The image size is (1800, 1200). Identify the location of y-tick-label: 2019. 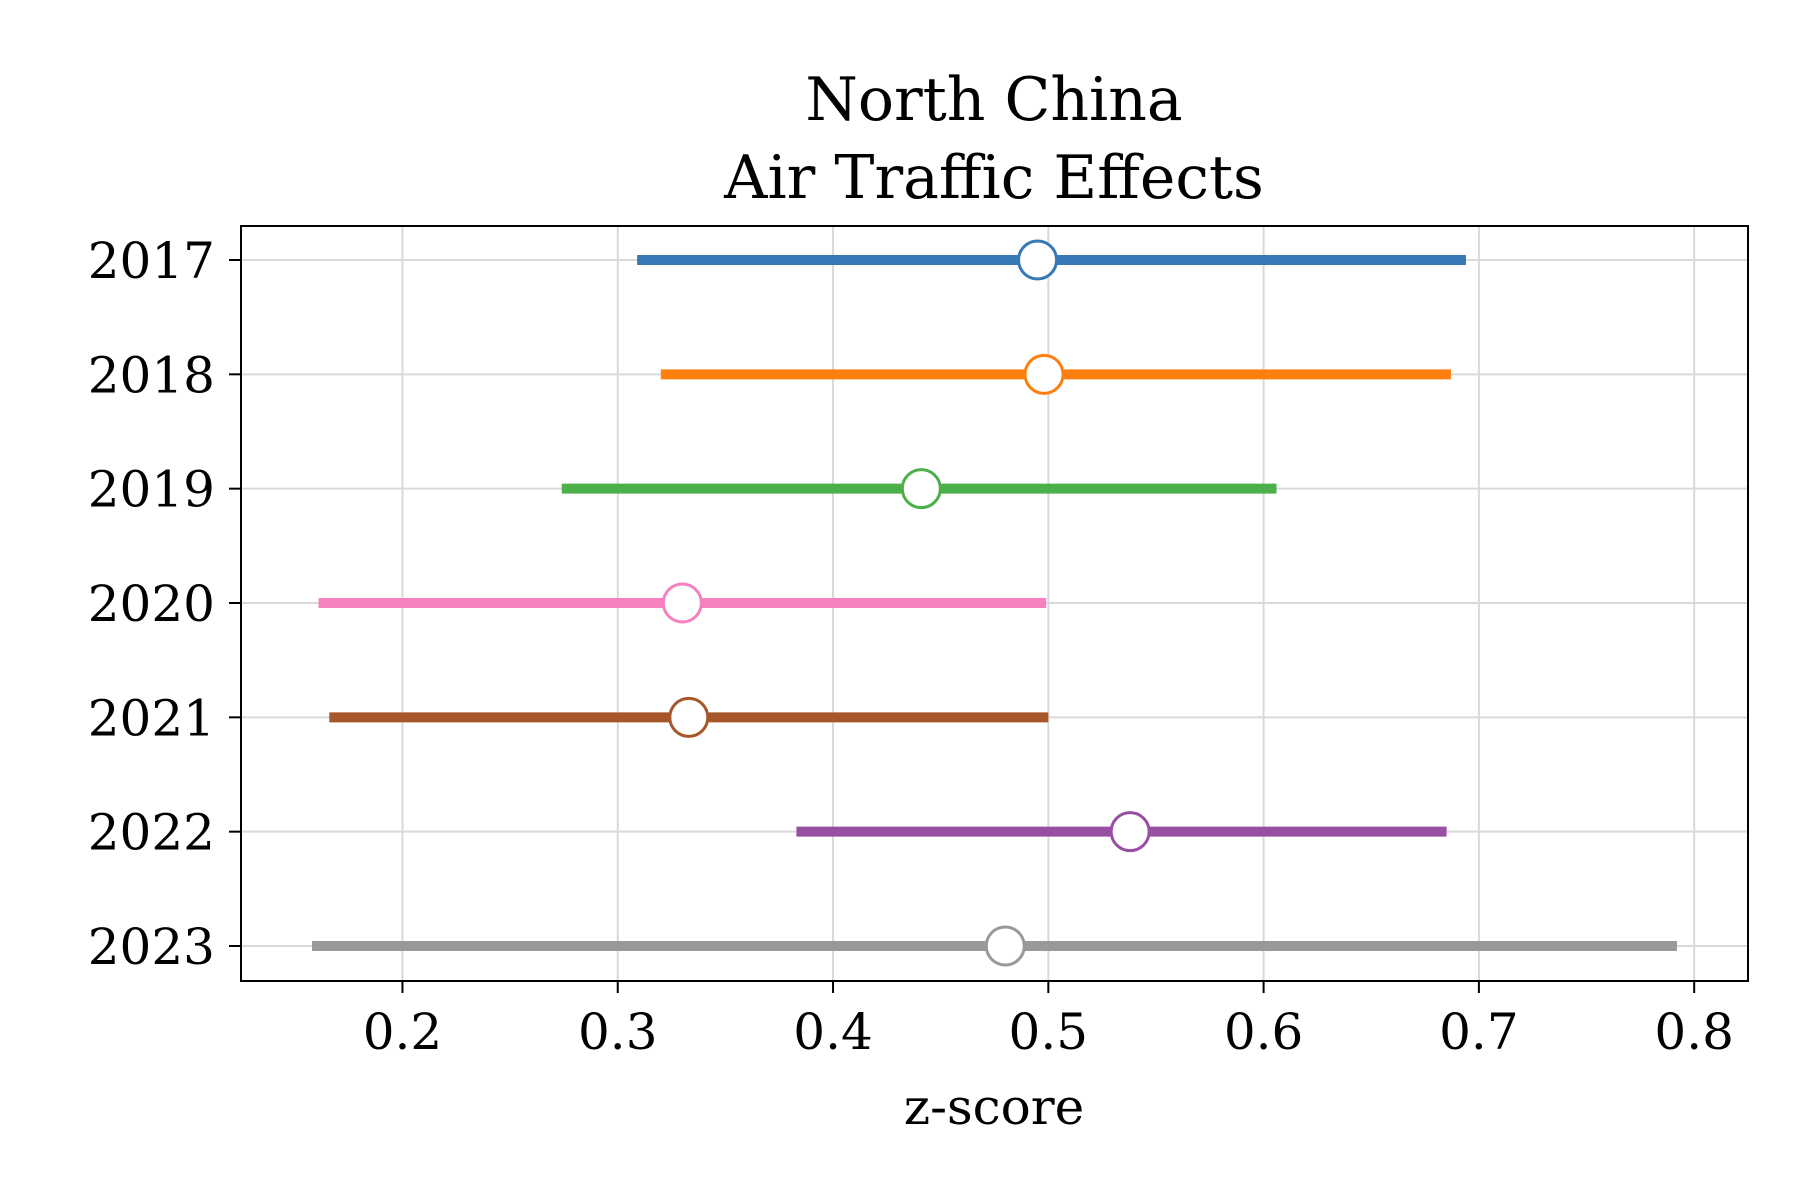
(151, 490).